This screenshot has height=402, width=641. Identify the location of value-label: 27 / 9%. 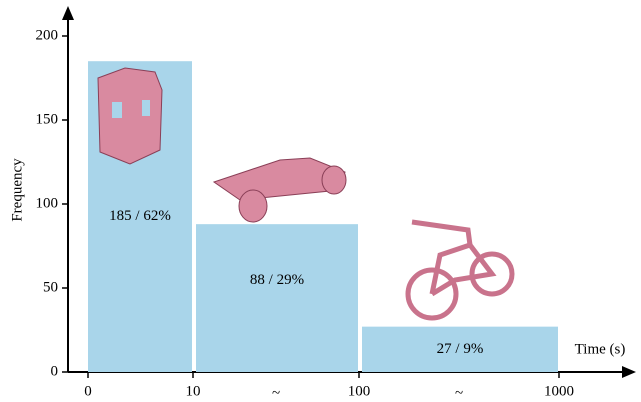
(460, 349).